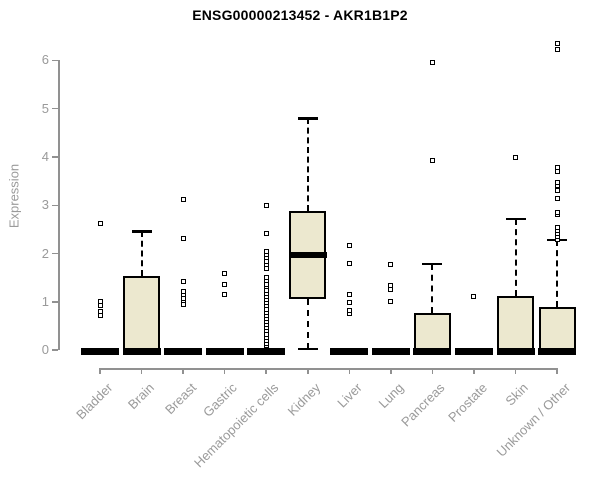 The width and height of the screenshot is (600, 500). What do you see at coordinates (349, 395) in the screenshot?
I see `x-category-label-liver: Liver` at bounding box center [349, 395].